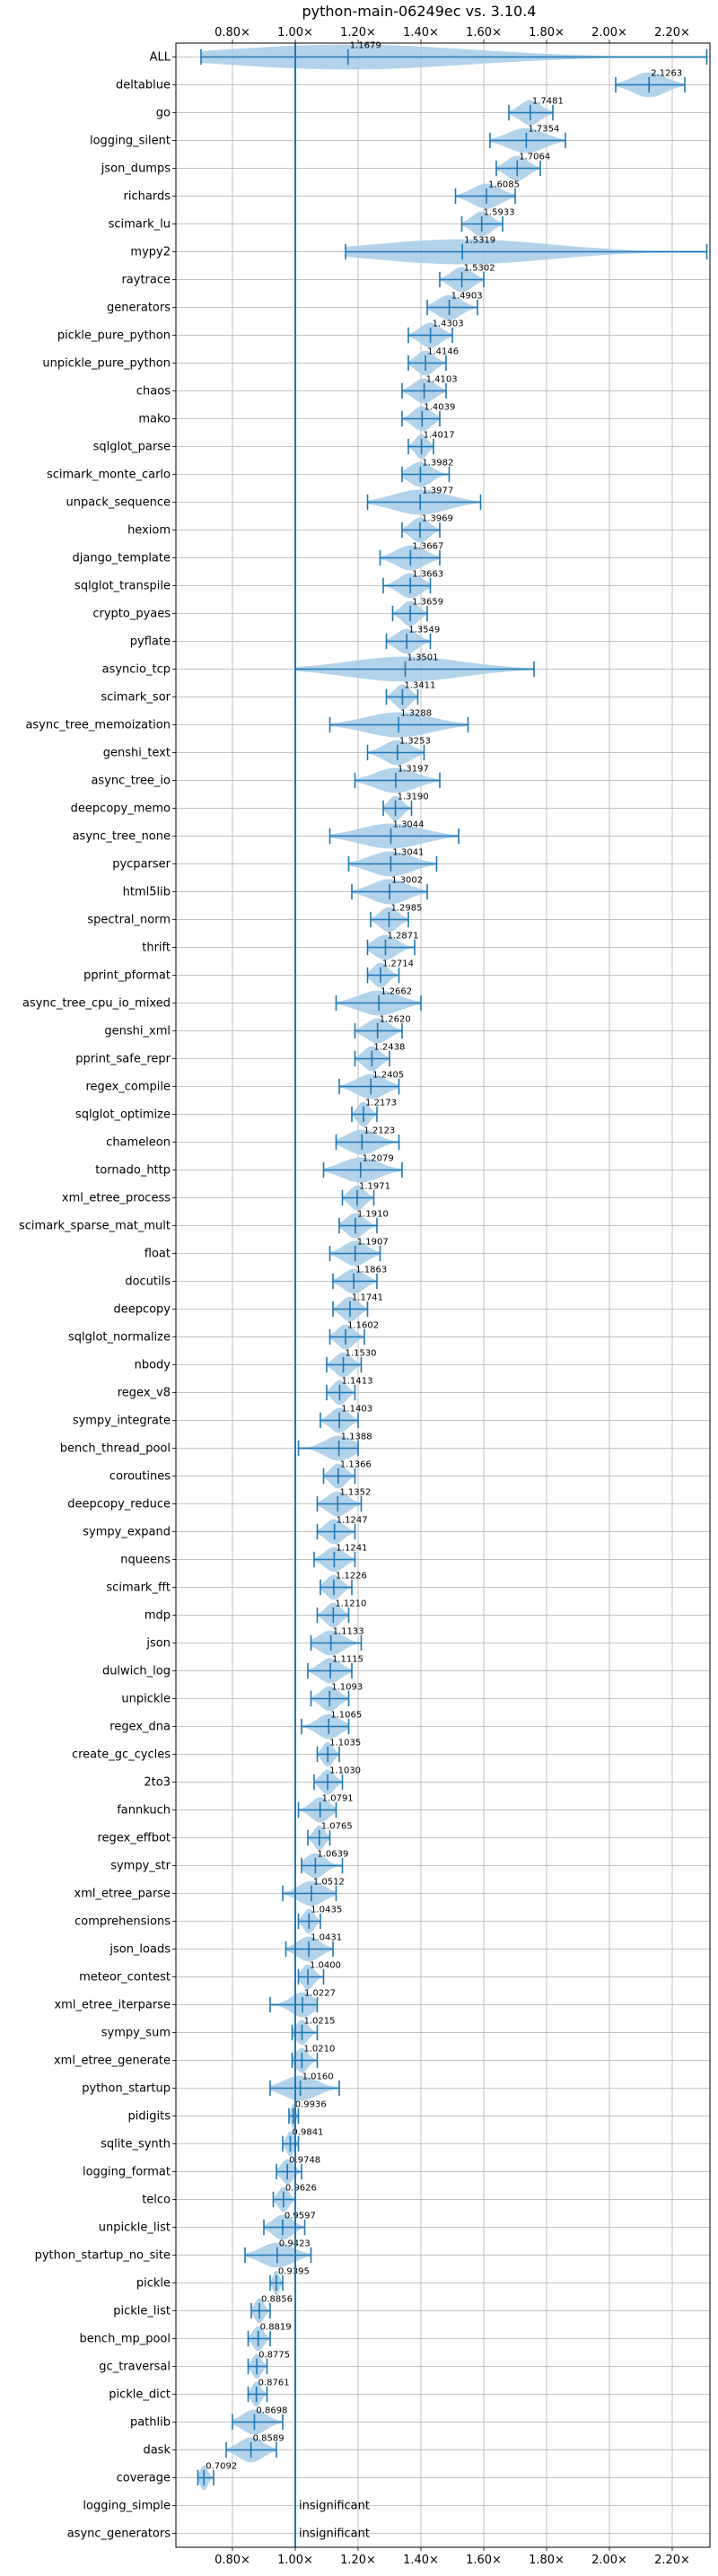  What do you see at coordinates (294, 2272) in the screenshot?
I see `mean-label: 0.9395` at bounding box center [294, 2272].